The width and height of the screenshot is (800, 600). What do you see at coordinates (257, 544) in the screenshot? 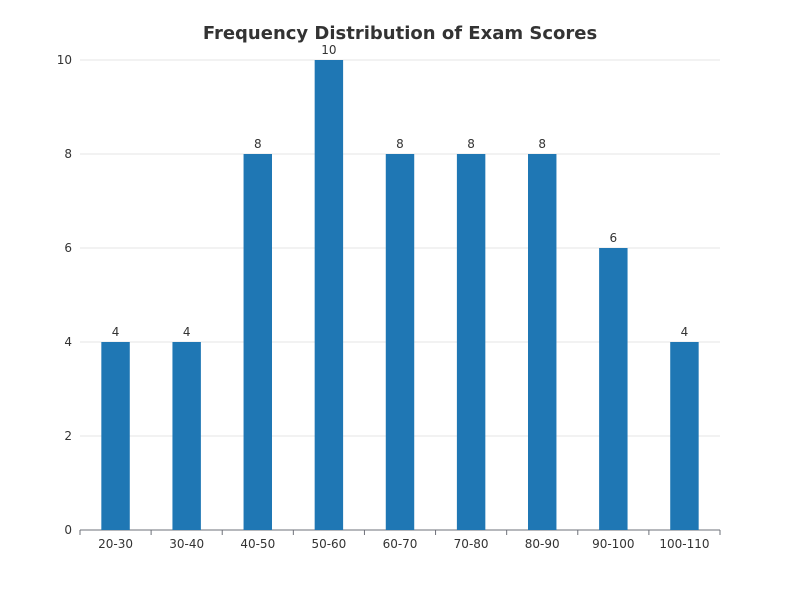
I see `x-tick-label: 40-50` at bounding box center [257, 544].